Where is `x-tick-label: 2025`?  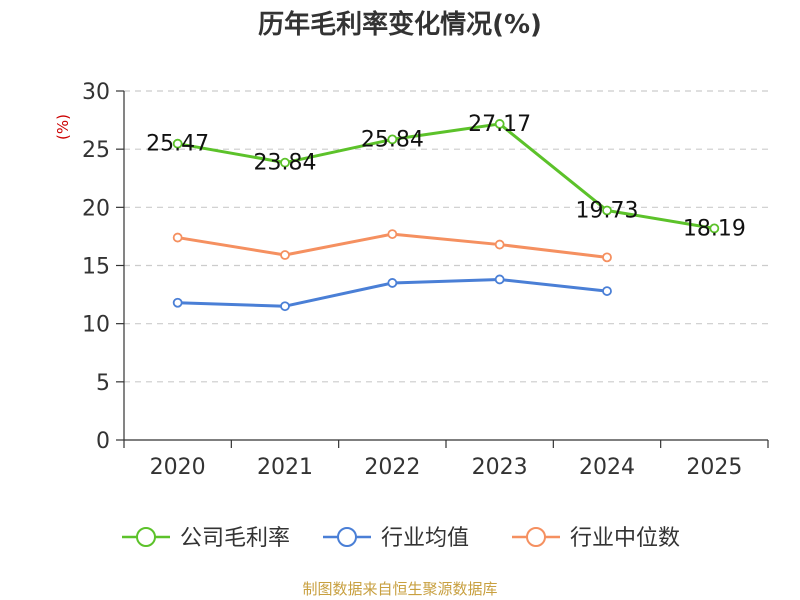
x-tick-label: 2025 is located at coordinates (714, 467).